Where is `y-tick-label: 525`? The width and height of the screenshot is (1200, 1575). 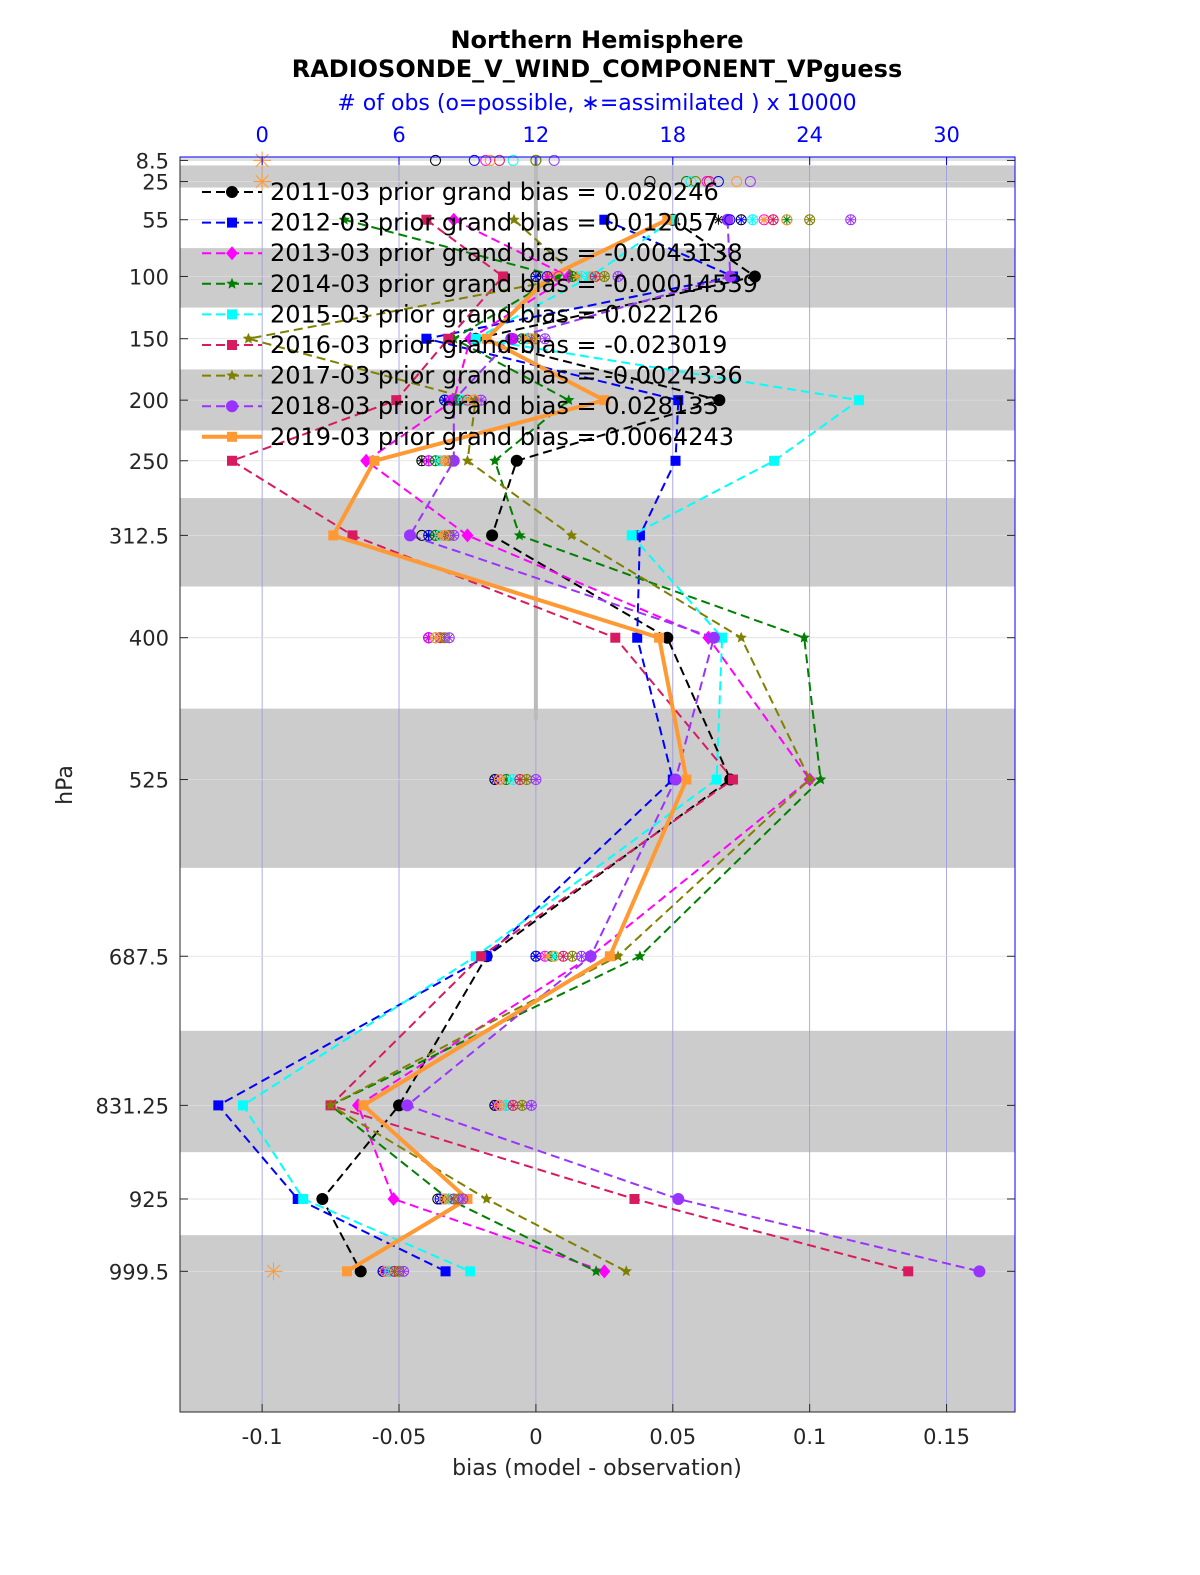
y-tick-label: 525 is located at coordinates (149, 781).